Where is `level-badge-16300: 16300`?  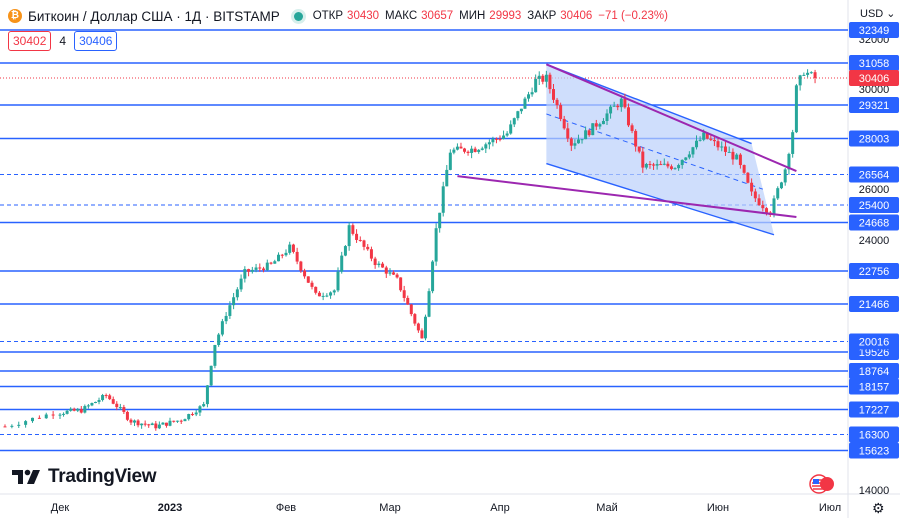
level-badge-16300: 16300 is located at coordinates (874, 436).